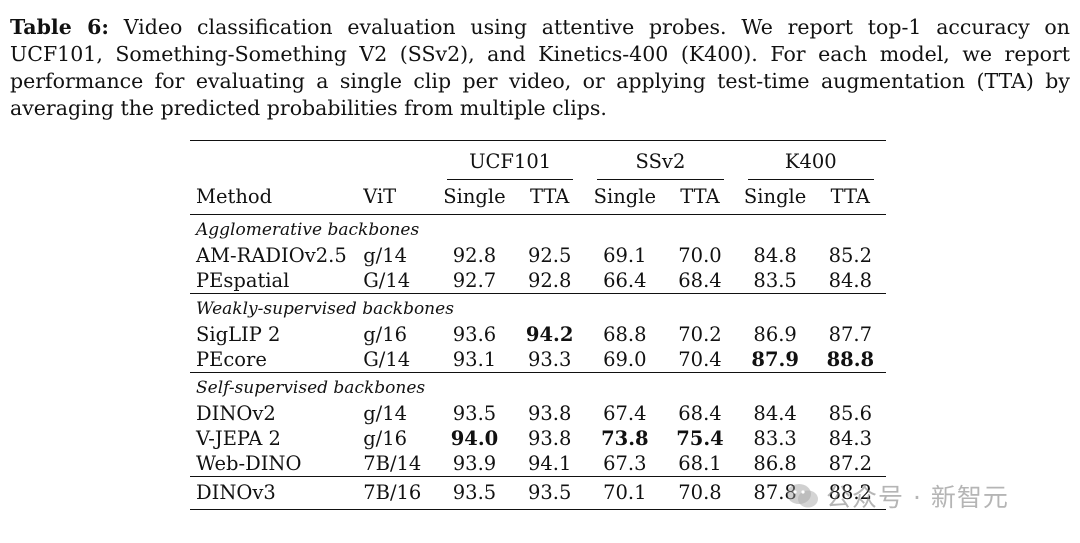  What do you see at coordinates (236, 492) in the screenshot?
I see `row-method: DINOv3` at bounding box center [236, 492].